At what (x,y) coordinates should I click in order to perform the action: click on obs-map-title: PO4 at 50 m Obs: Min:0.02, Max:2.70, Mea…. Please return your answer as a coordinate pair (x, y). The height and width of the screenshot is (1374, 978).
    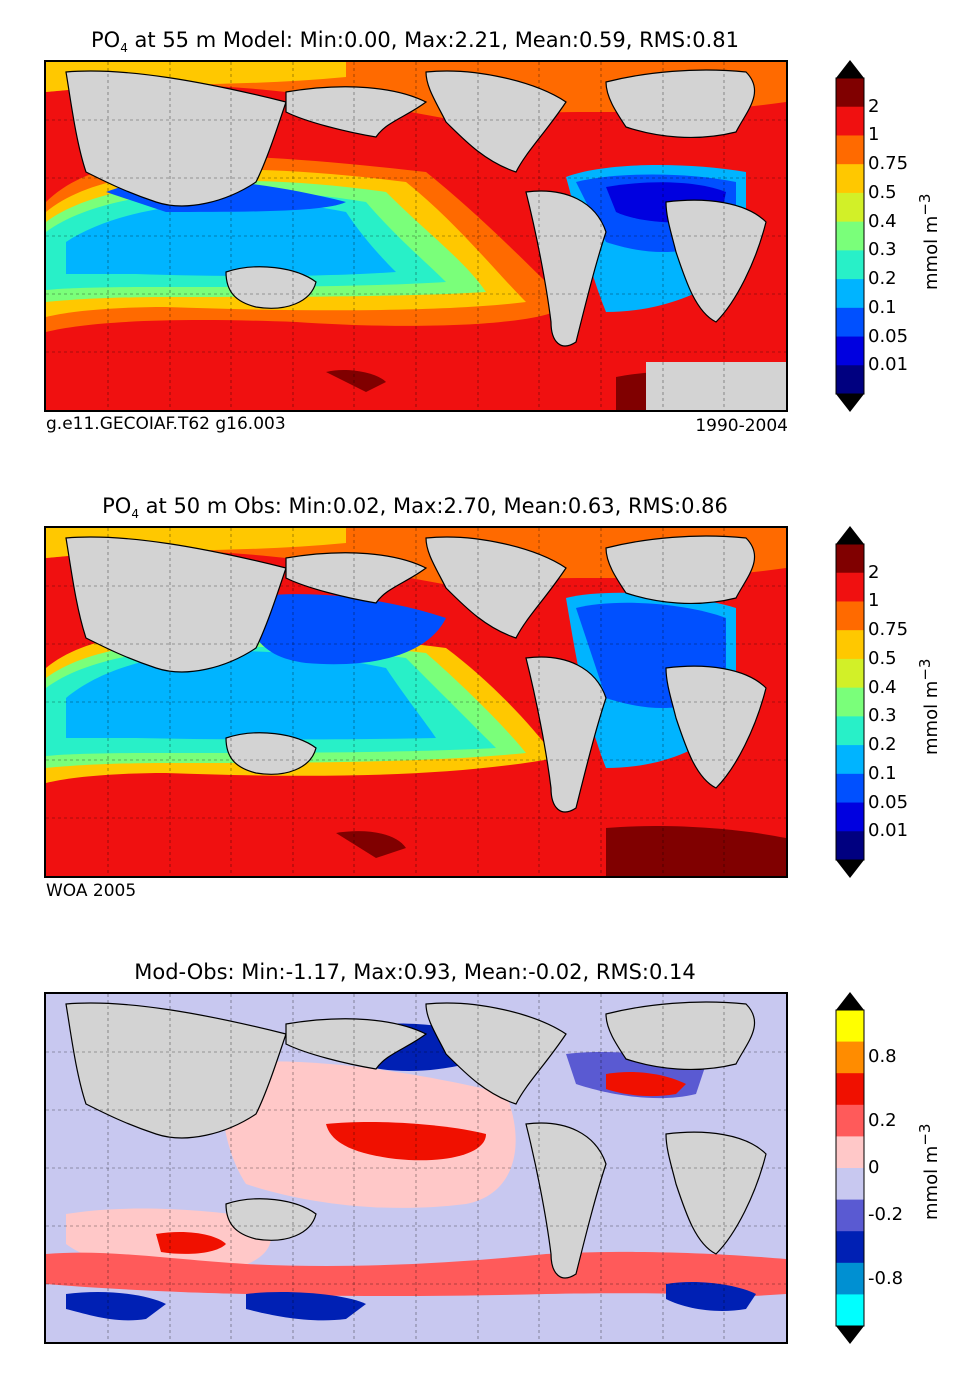
    Looking at the image, I should click on (415, 508).